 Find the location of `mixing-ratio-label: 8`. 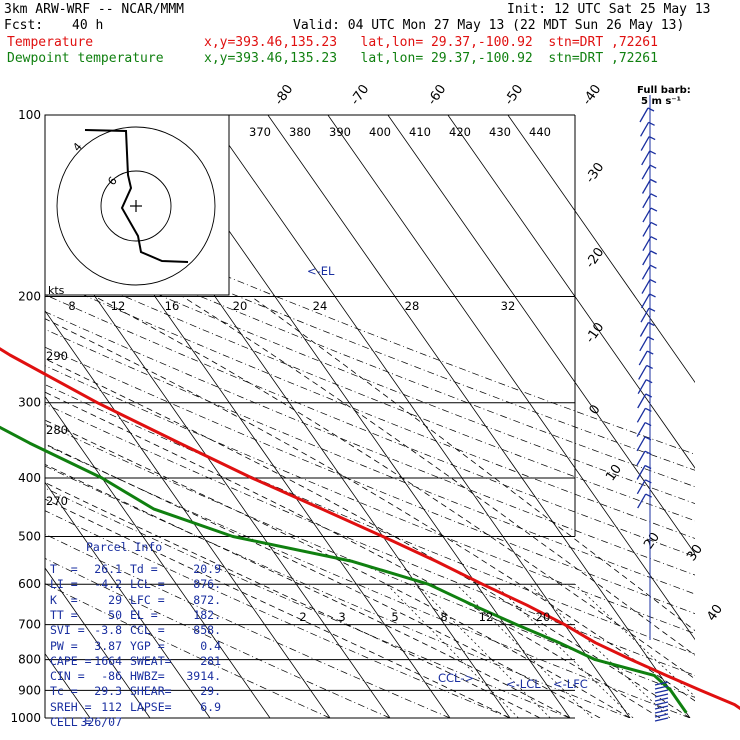

mixing-ratio-label: 8 is located at coordinates (443, 617).